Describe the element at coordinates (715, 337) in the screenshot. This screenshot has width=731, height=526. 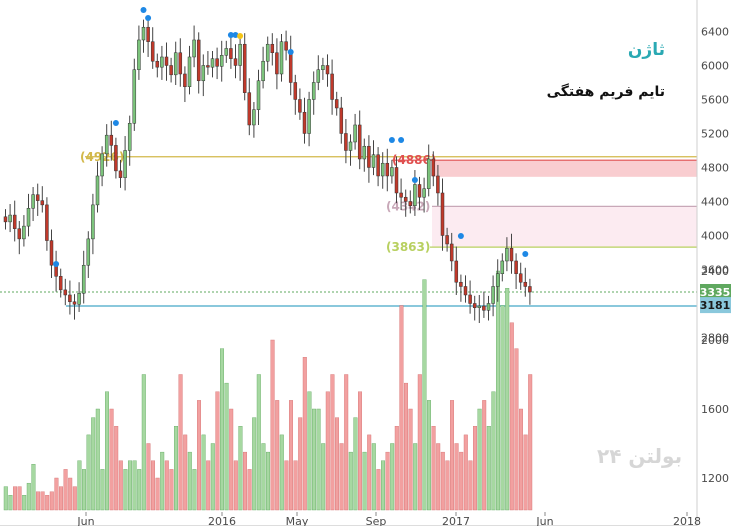
I see `price-tick-label: 2800` at that location.